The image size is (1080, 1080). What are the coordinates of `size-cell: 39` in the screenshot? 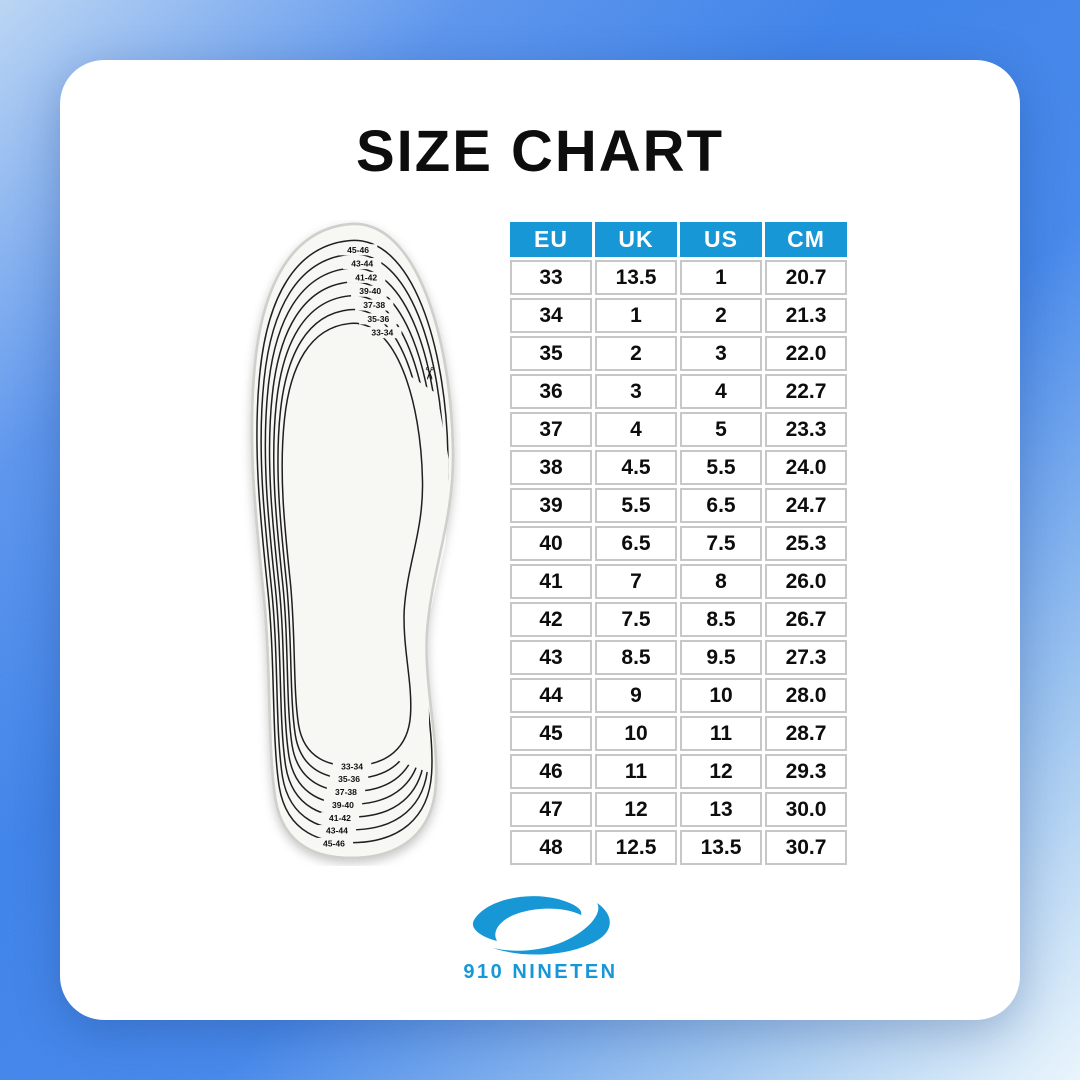 It's located at (551, 505).